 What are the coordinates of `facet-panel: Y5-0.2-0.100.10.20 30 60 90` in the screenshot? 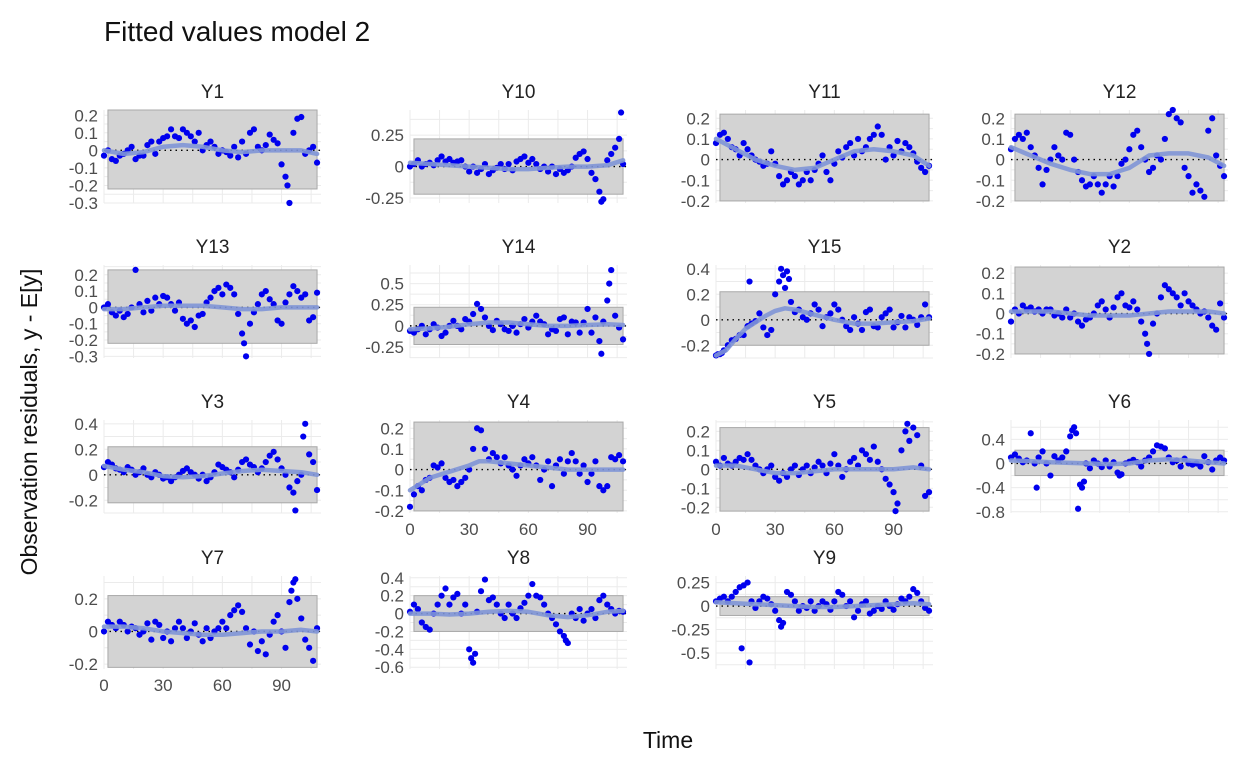 It's located at (807, 465).